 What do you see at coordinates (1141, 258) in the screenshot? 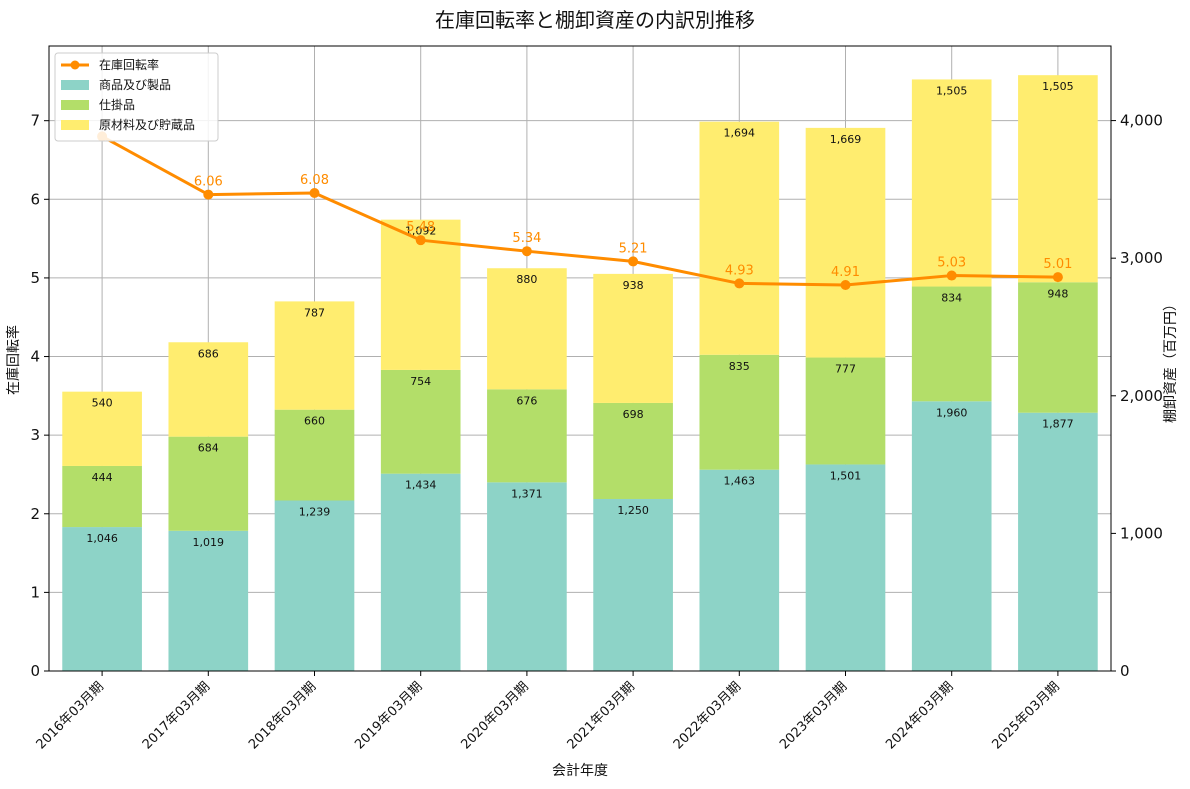
I see `y-tick-label-right: 3,000` at bounding box center [1141, 258].